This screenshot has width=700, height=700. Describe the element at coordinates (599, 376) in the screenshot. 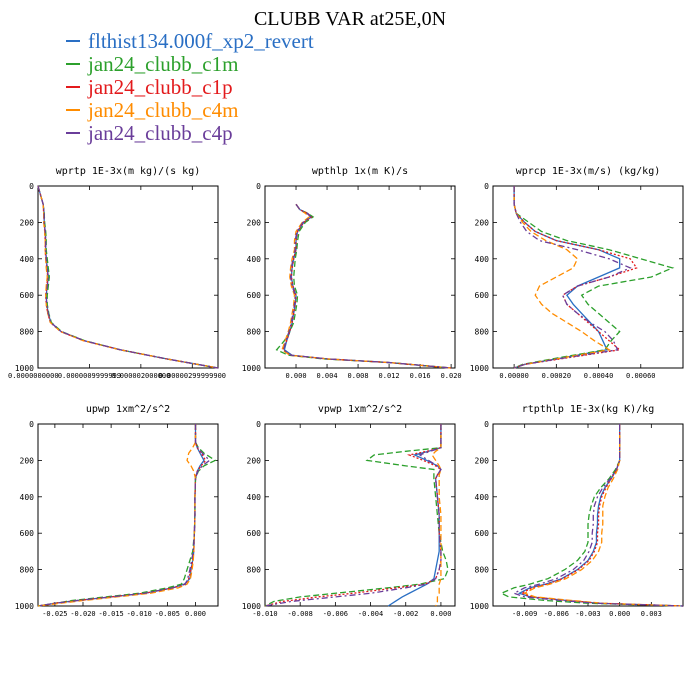

I see `x-tick-label: 0.00040` at that location.